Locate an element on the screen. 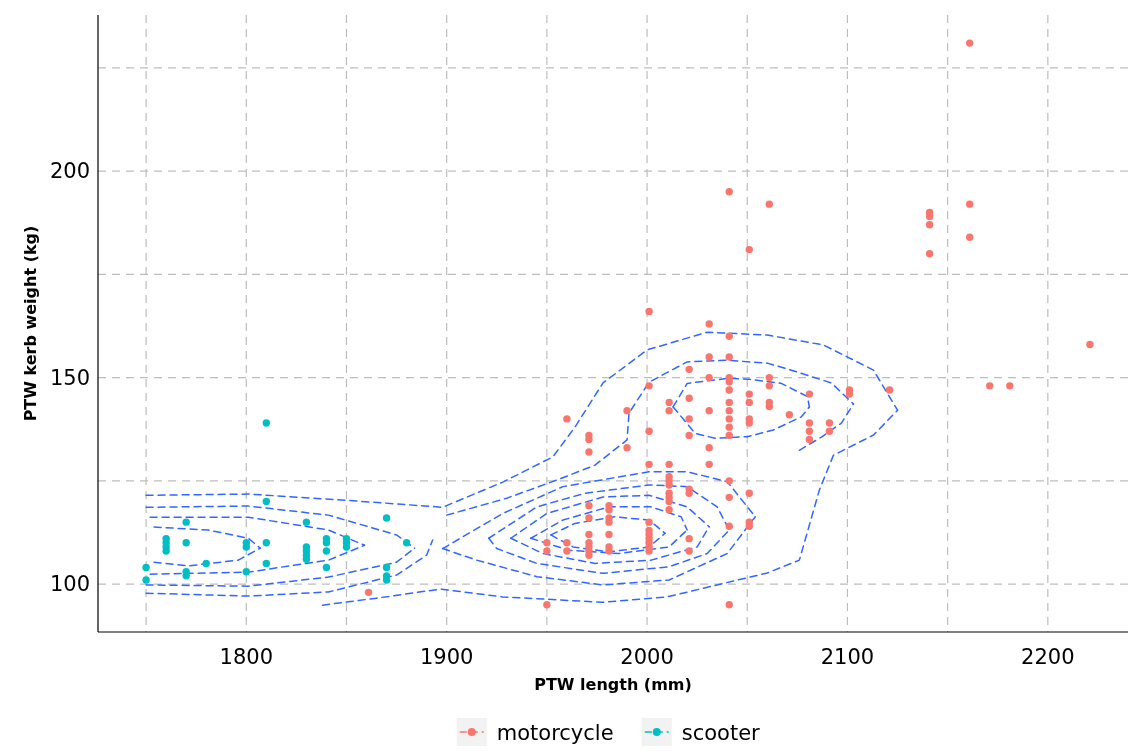 The width and height of the screenshot is (1136, 751). y-axis-title: PTW kerb weight (kg) is located at coordinates (30, 323).